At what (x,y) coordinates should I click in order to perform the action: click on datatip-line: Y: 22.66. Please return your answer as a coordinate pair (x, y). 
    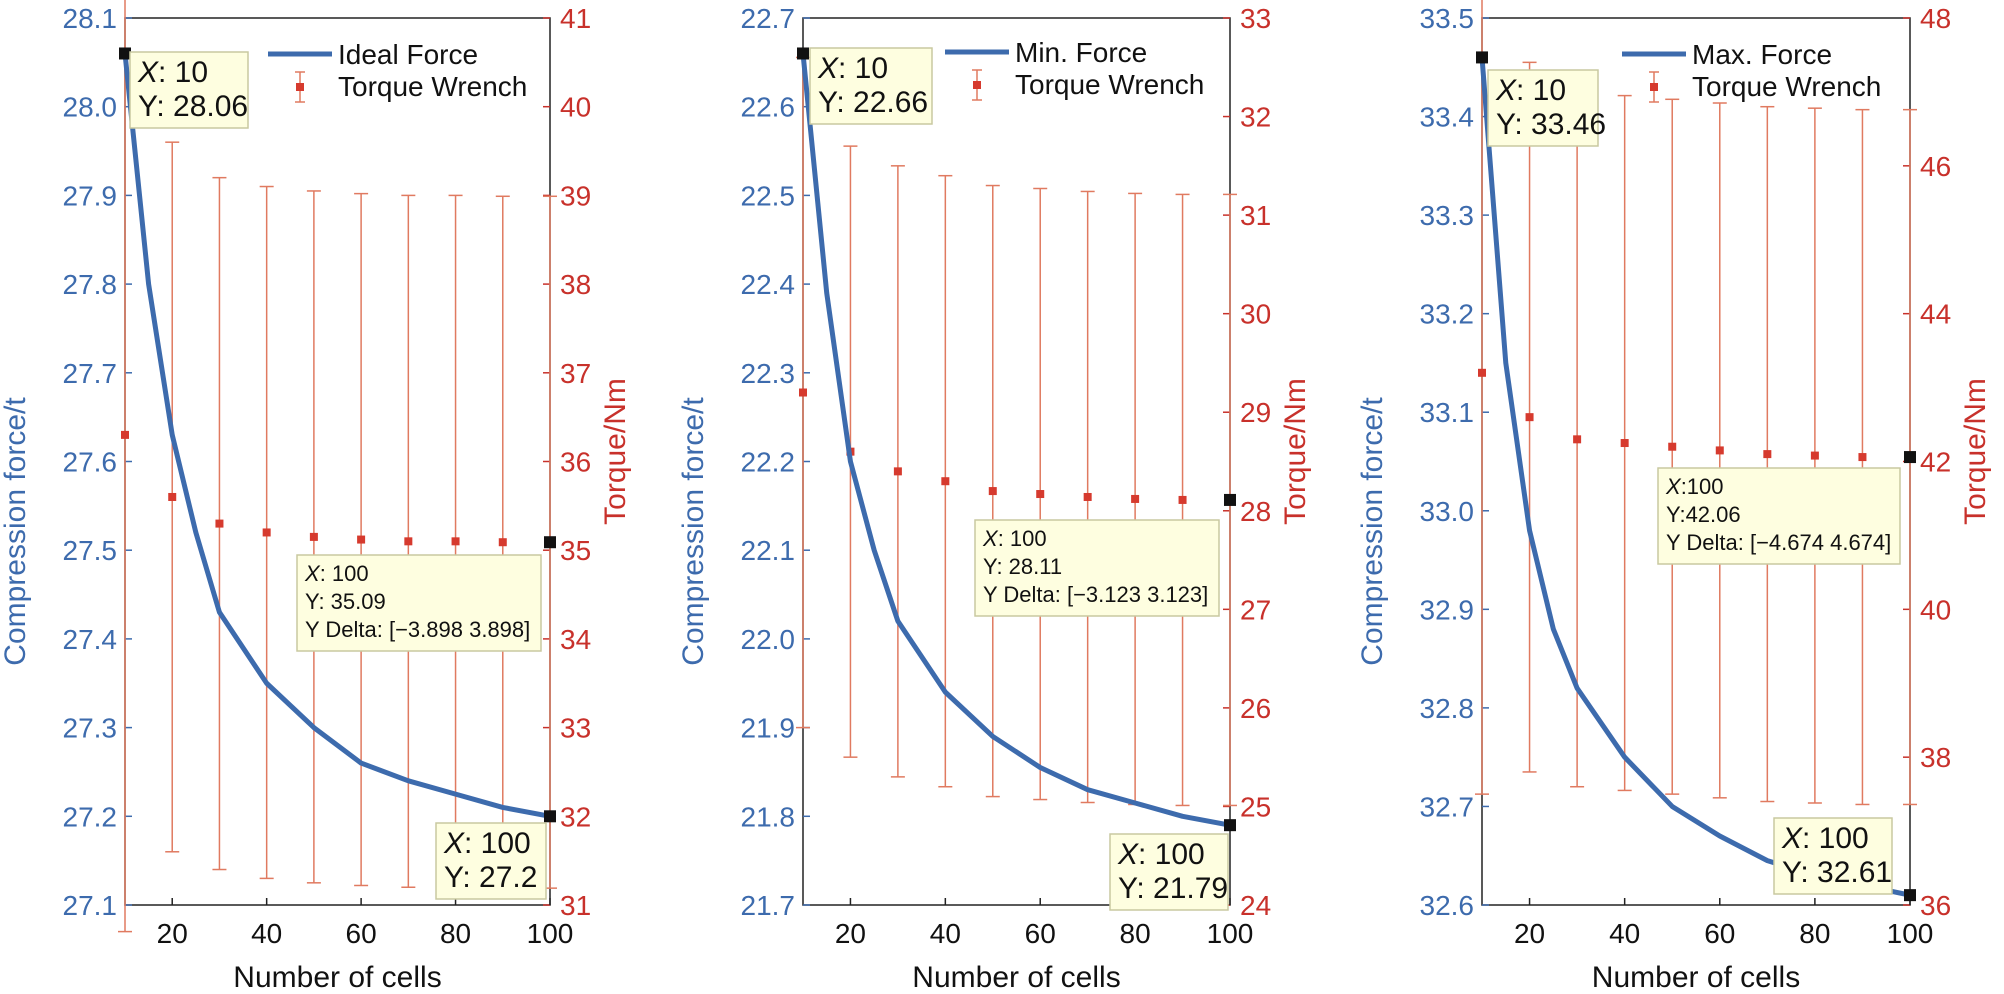
    Looking at the image, I should click on (873, 102).